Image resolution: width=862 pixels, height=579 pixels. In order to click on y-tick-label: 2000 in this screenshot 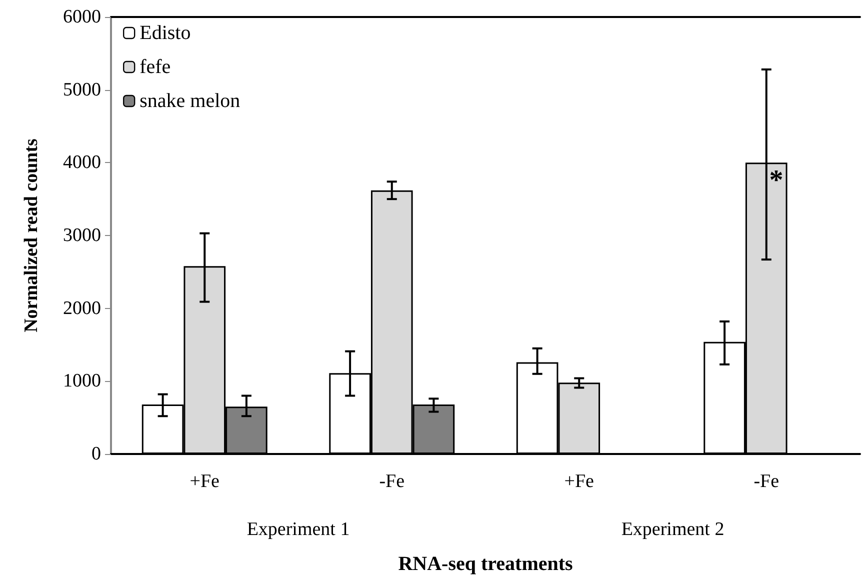, I will do `click(82, 308)`.